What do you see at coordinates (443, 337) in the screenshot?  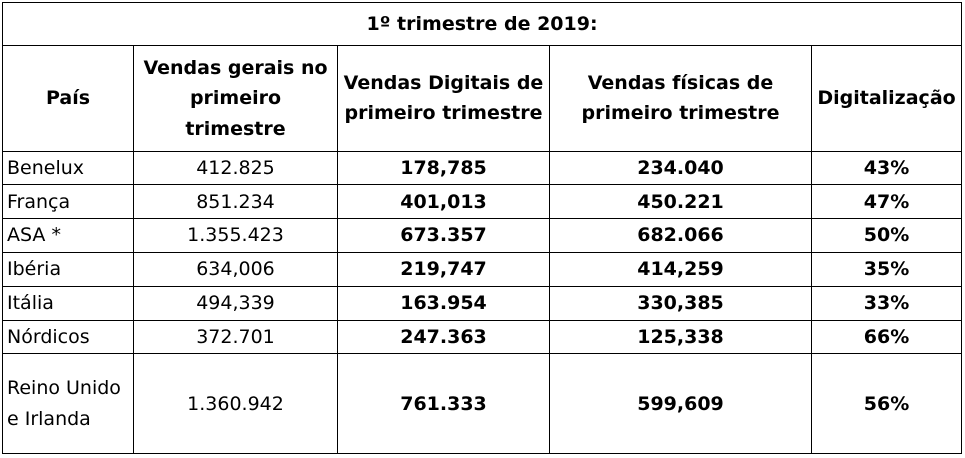 I see `digital-sales-cell: 247.363` at bounding box center [443, 337].